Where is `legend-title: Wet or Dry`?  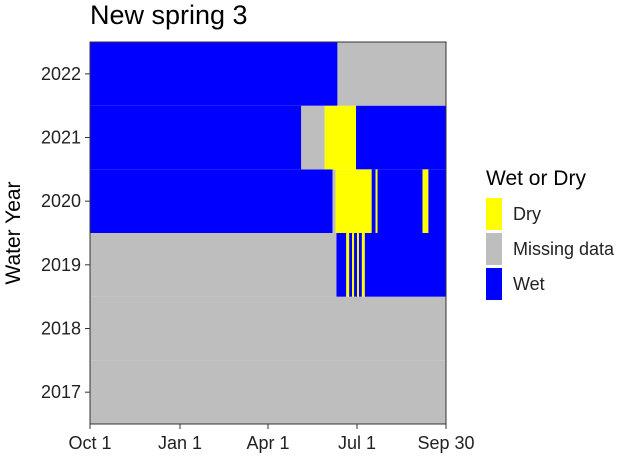 legend-title: Wet or Dry is located at coordinates (536, 178).